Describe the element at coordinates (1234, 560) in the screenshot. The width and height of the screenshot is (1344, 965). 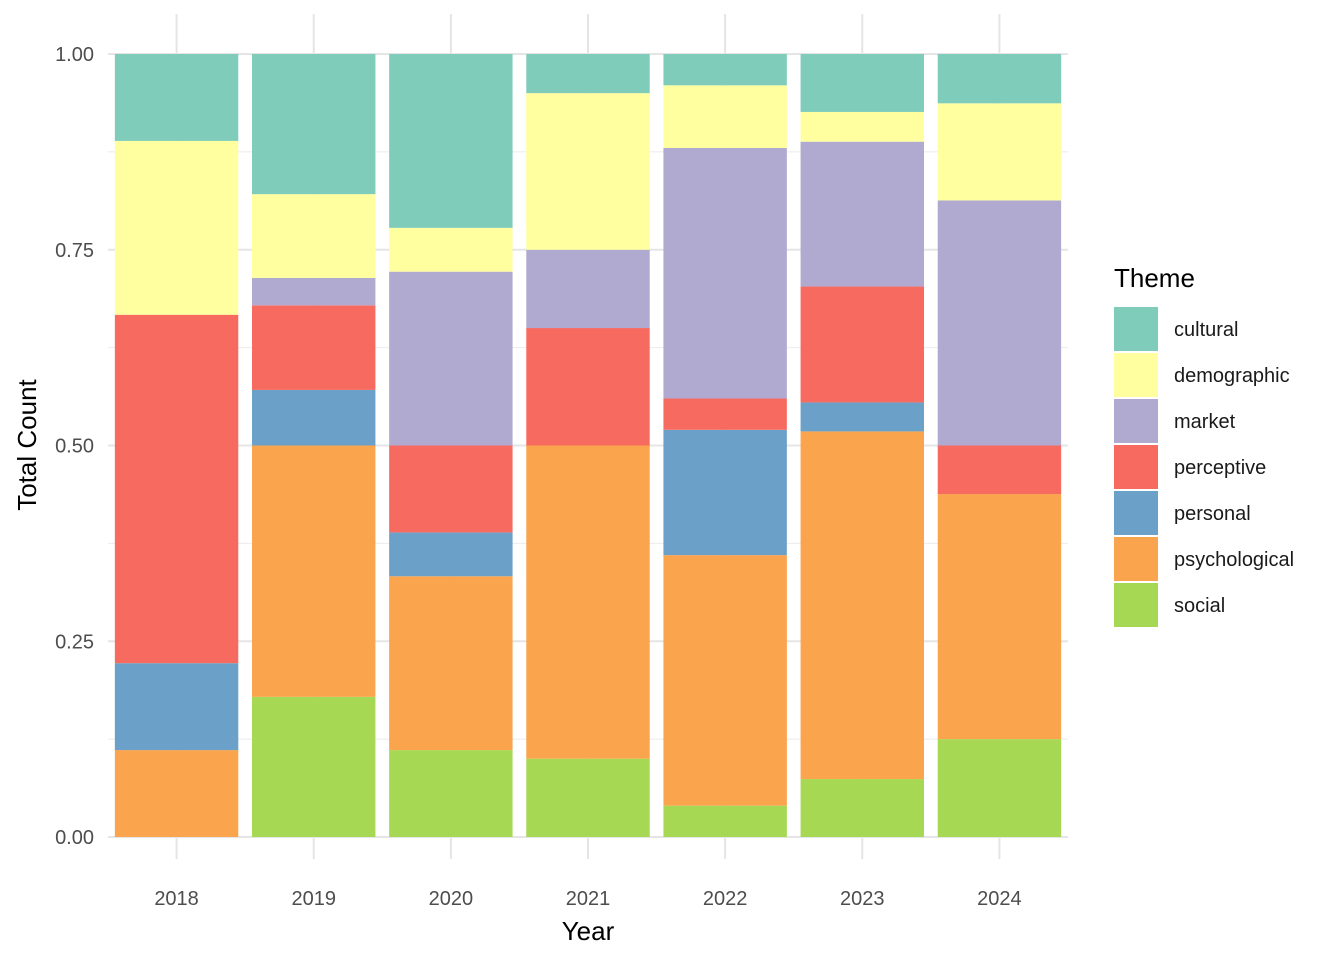
I see `legend-label-psychological: psychological` at that location.